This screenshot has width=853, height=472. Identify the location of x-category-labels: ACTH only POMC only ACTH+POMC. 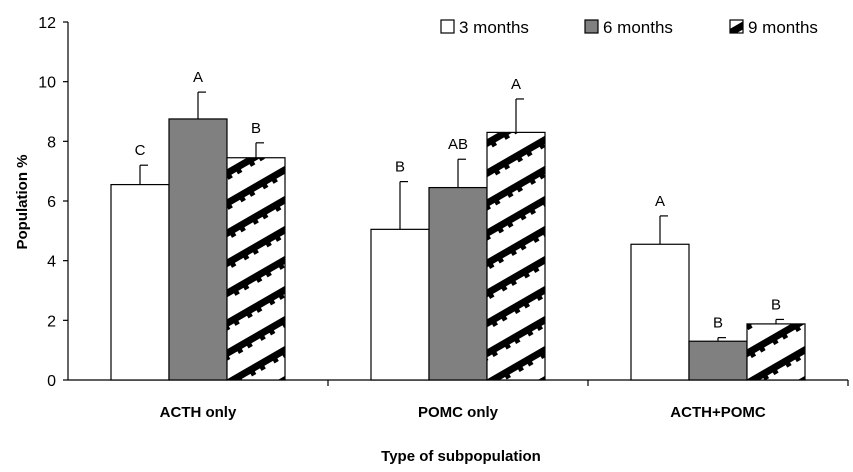
(463, 412).